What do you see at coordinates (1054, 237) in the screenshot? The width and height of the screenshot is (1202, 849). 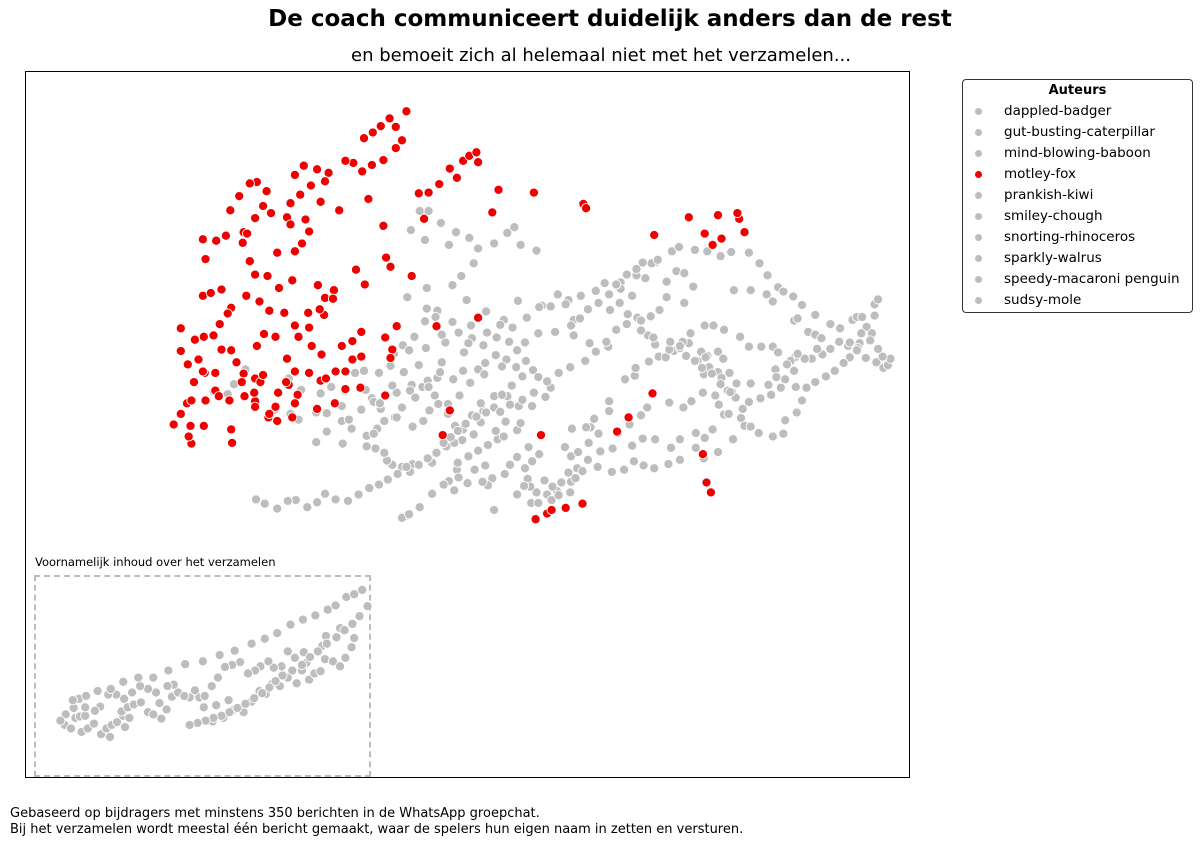 I see `legend-item: snorting-rhinoceros` at bounding box center [1054, 237].